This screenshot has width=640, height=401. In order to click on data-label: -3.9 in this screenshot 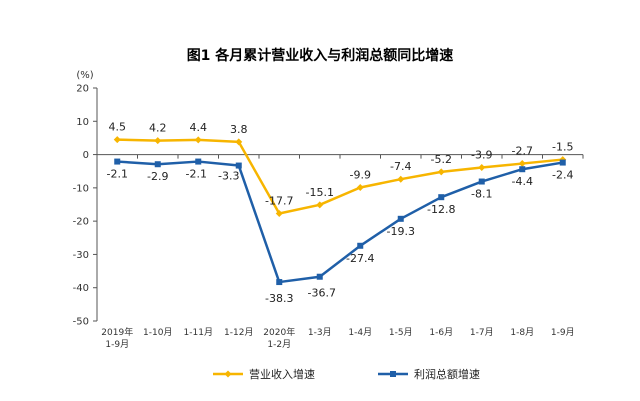, I will do `click(481, 155)`.